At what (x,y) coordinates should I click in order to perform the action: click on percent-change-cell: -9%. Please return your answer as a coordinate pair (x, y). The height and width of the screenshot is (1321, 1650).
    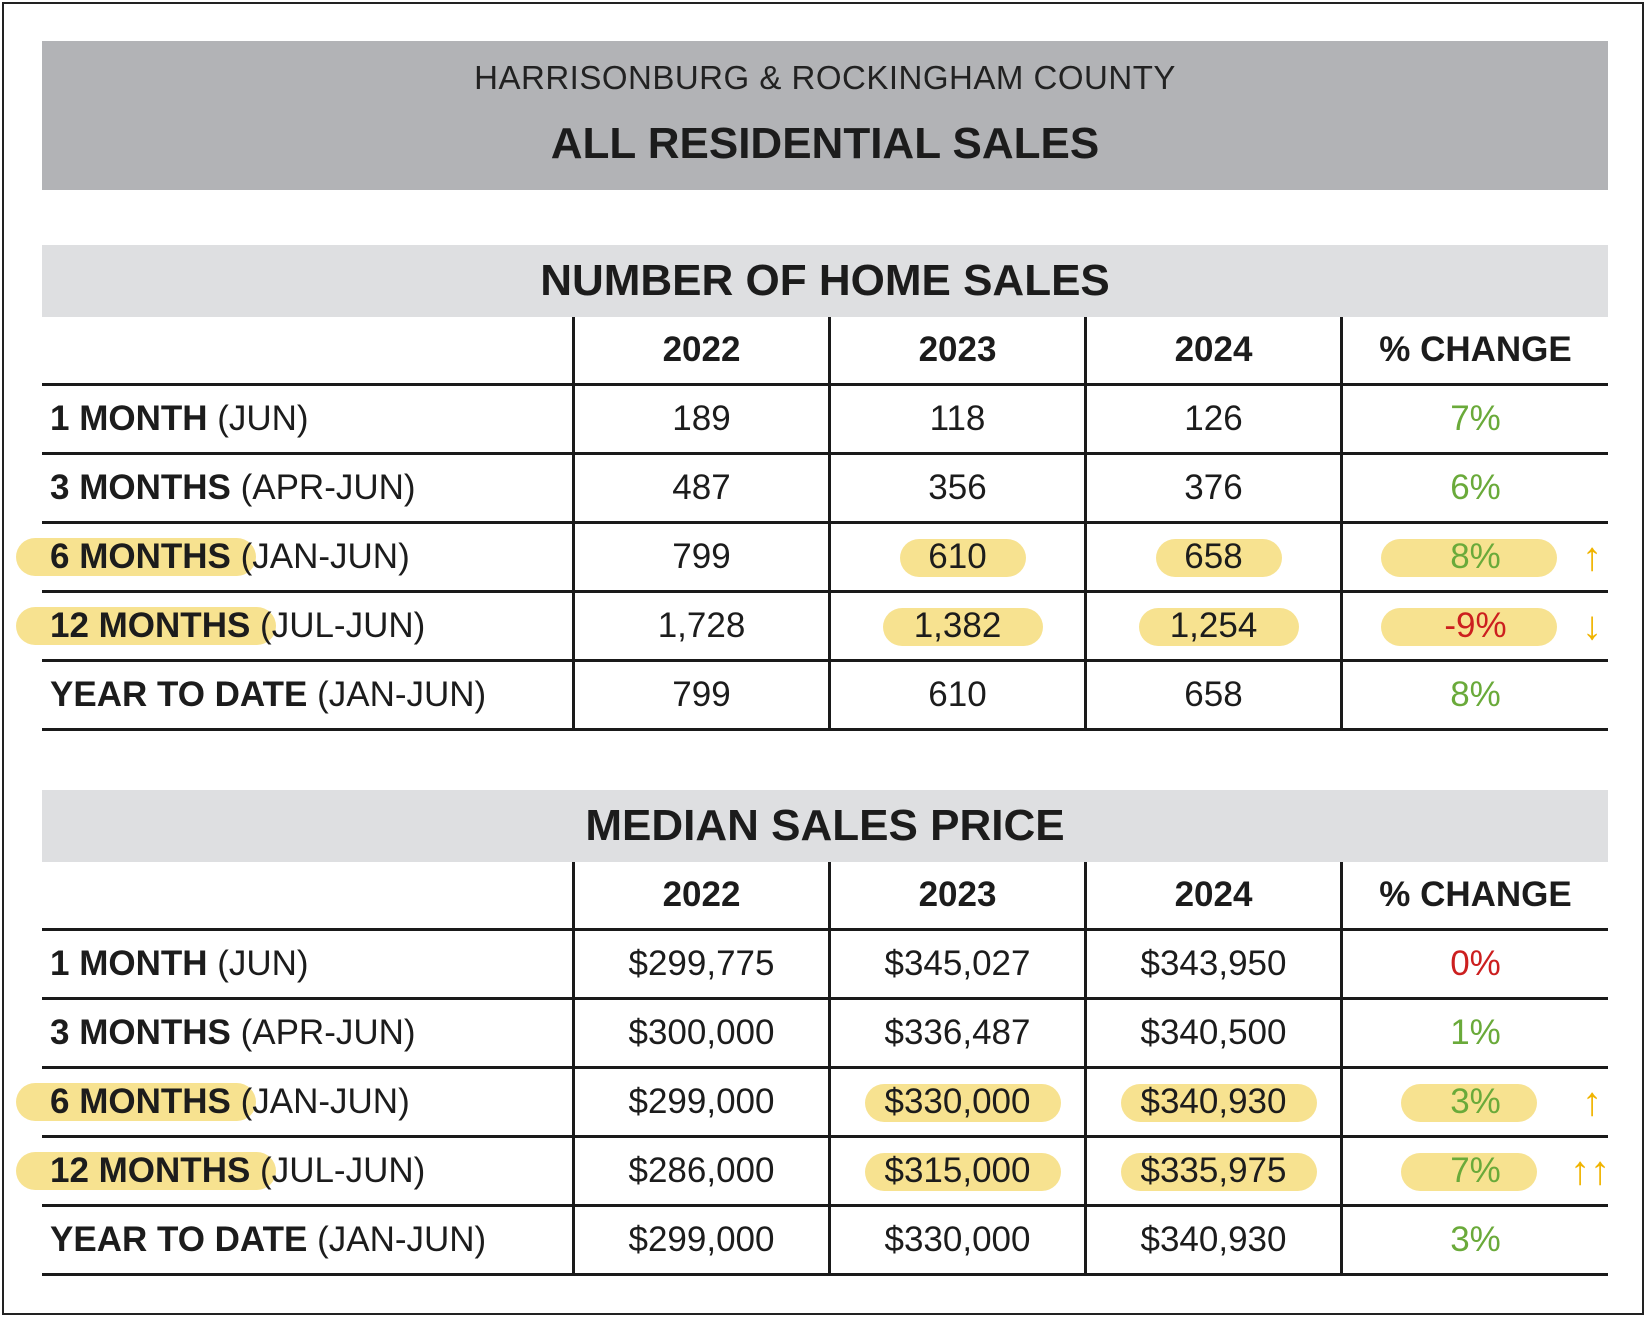
    Looking at the image, I should click on (1474, 626).